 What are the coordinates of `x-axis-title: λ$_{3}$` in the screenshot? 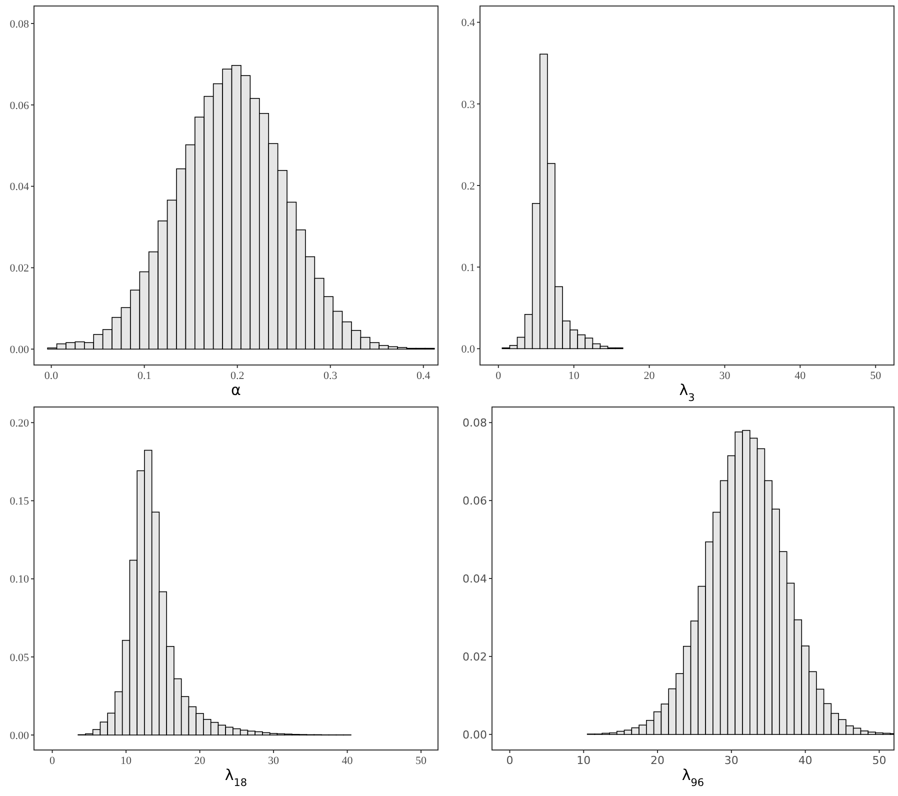 It's located at (687, 392).